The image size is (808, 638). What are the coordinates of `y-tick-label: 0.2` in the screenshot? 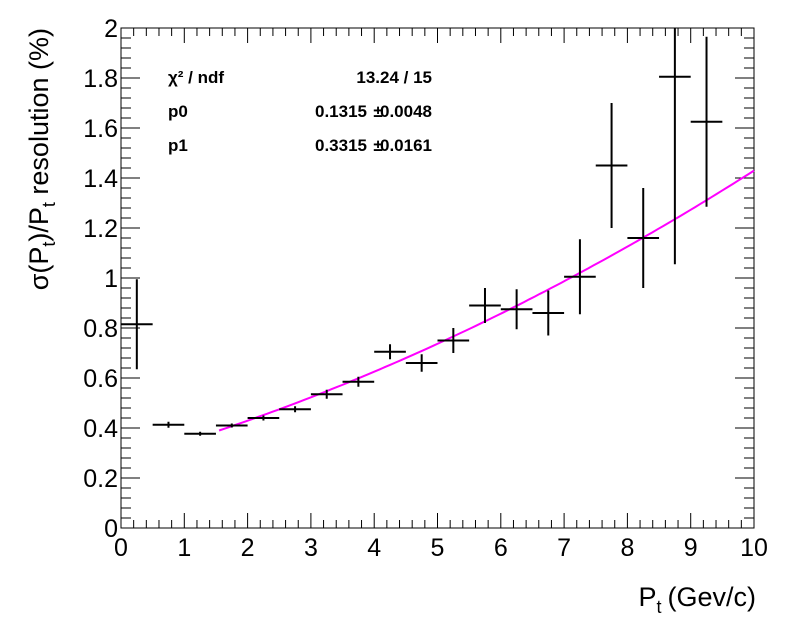 It's located at (100, 479).